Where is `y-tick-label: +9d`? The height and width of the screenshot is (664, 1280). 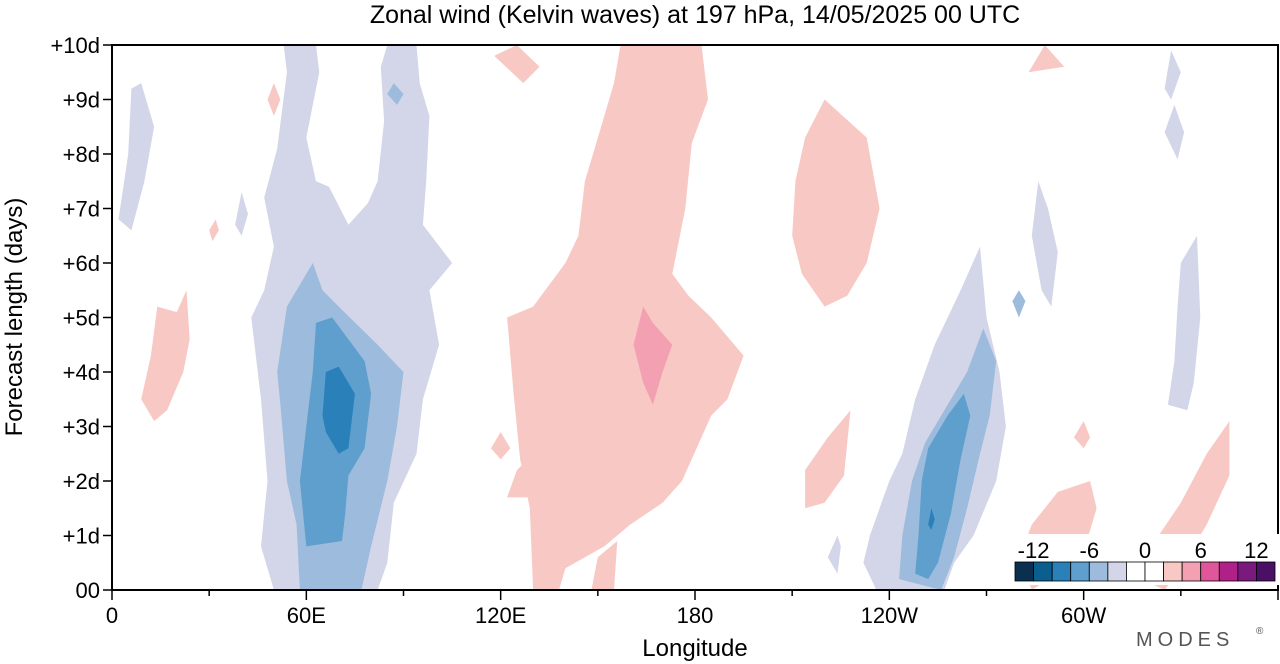 y-tick-label: +9d is located at coordinates (81, 100).